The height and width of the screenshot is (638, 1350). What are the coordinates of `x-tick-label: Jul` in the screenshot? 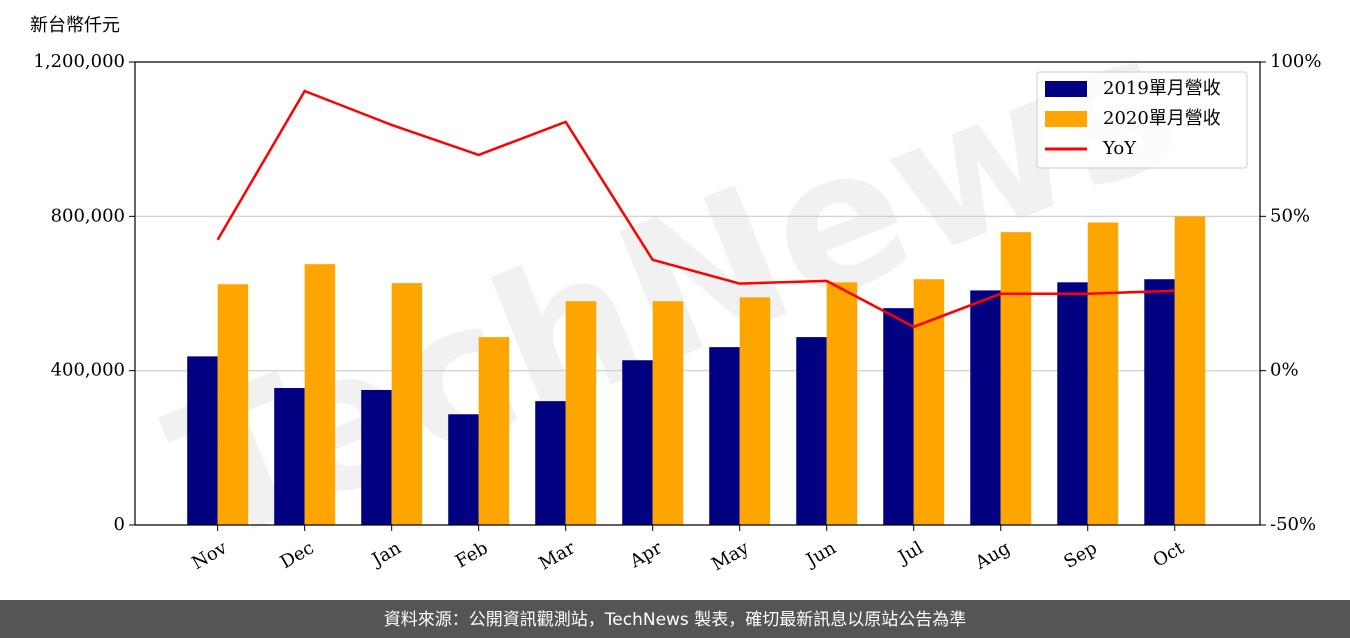 It's located at (910, 553).